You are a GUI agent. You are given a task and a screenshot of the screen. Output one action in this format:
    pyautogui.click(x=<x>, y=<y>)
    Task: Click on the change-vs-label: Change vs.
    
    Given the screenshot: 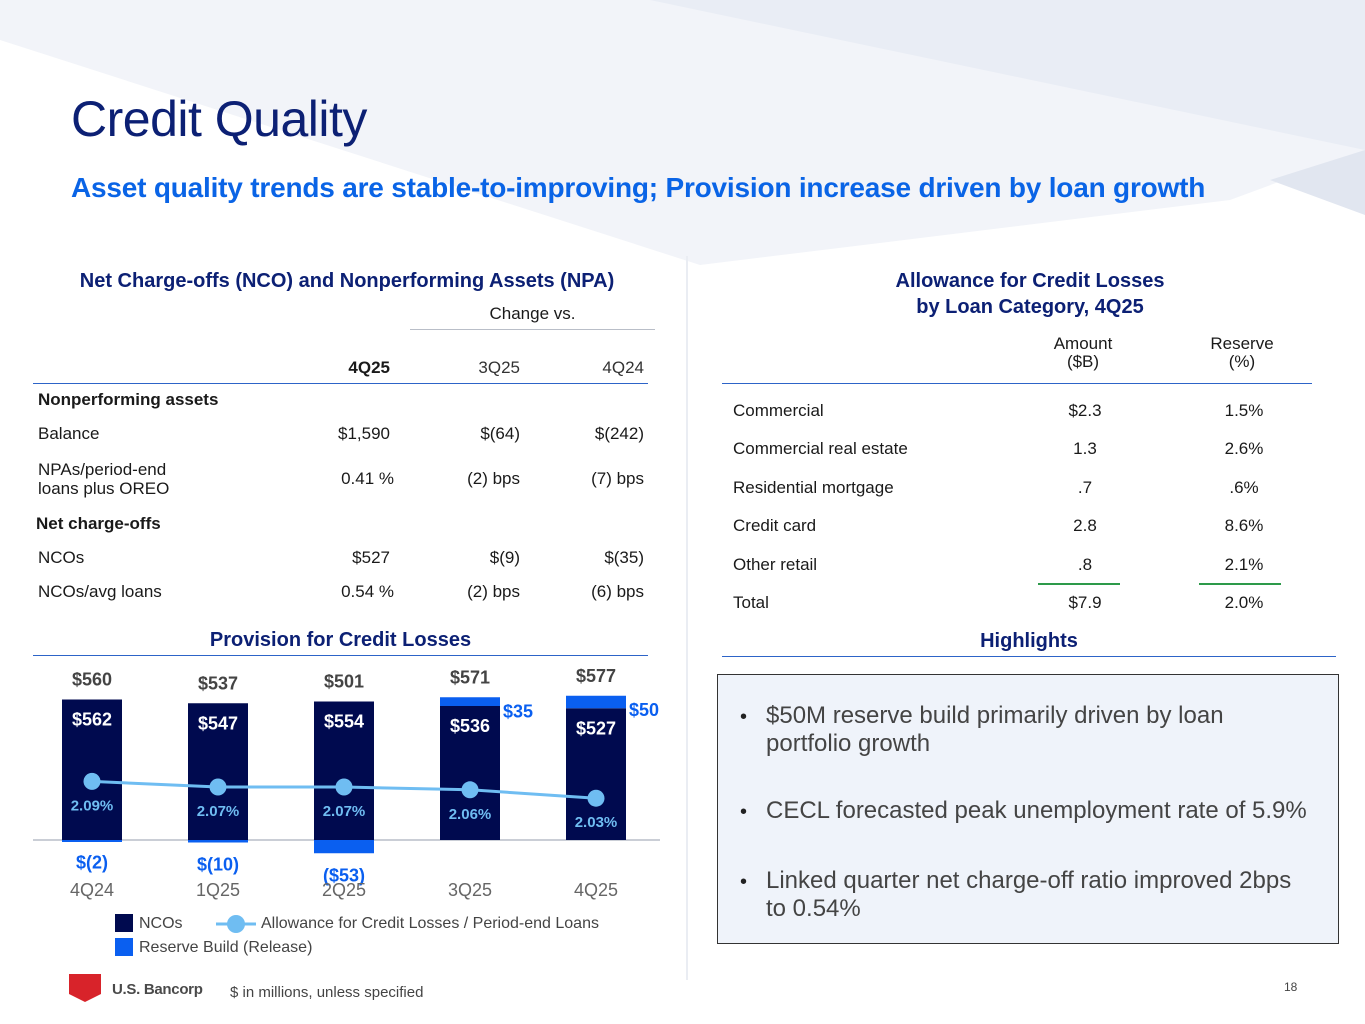 What is the action you would take?
    pyautogui.click(x=532, y=313)
    